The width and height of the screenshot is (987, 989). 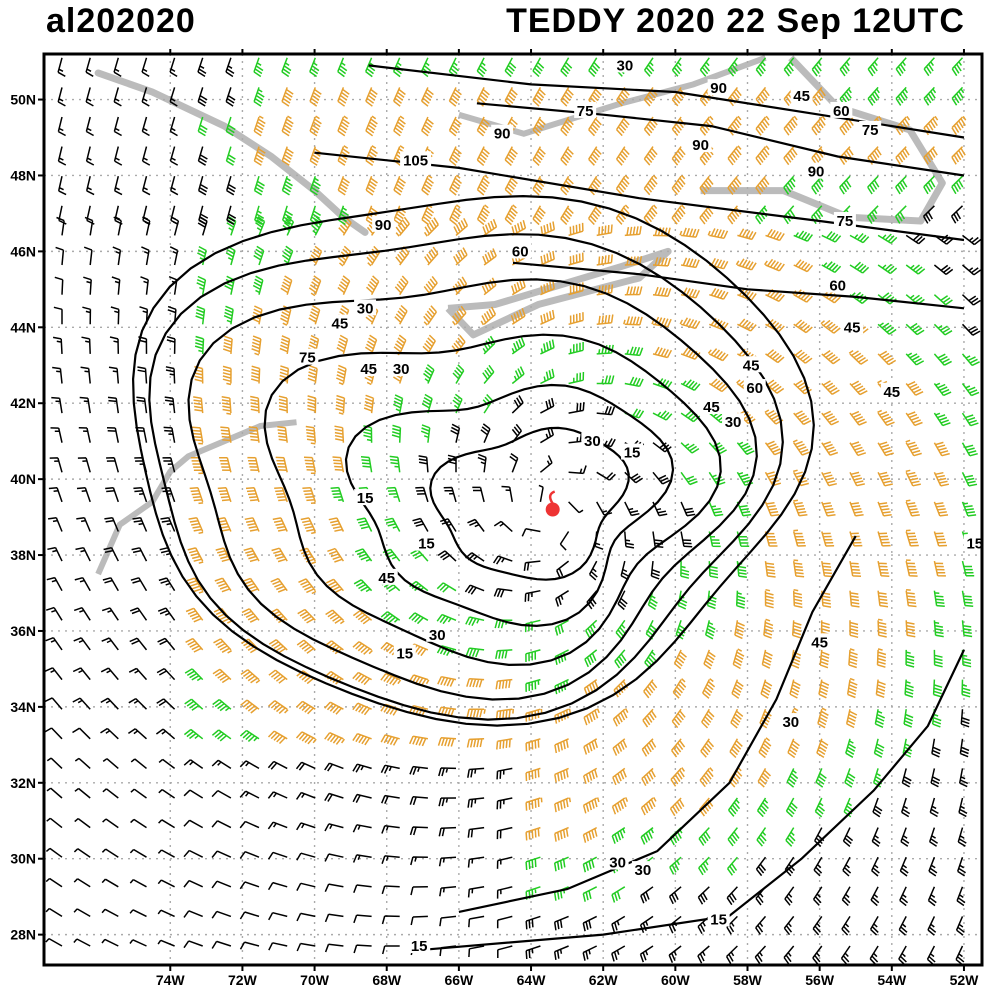 What do you see at coordinates (315, 980) in the screenshot?
I see `lon-tick-label: 70W` at bounding box center [315, 980].